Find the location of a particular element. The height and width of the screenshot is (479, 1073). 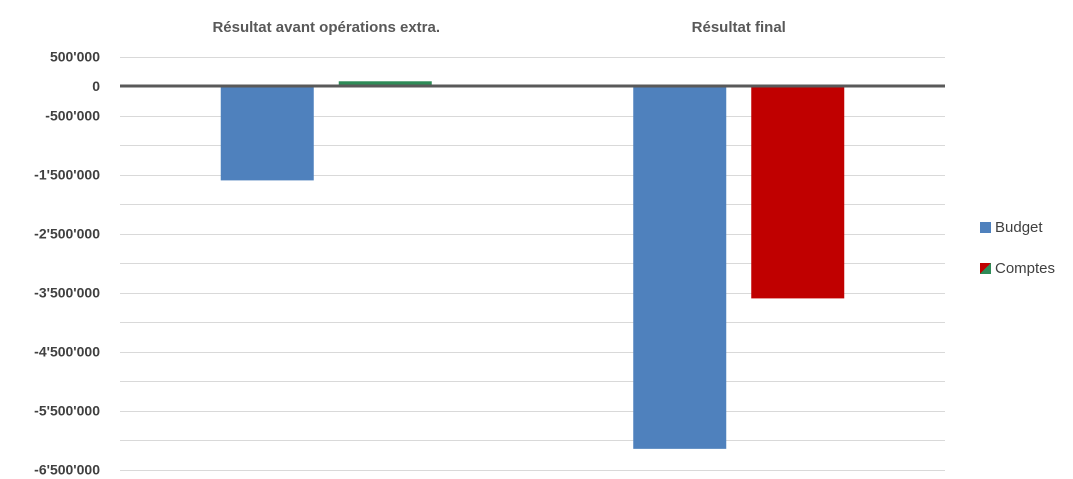

y-tick-label: 0 is located at coordinates (96, 86).